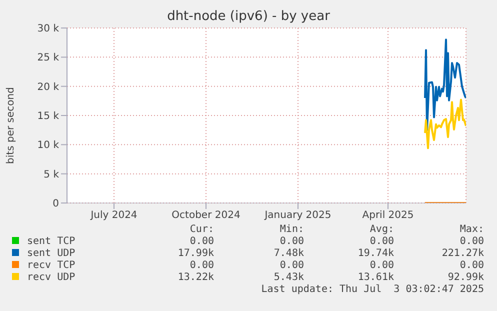 This screenshot has height=311, width=497. Describe the element at coordinates (372, 290) in the screenshot. I see `text: Last update: Thu Jul 3 03:02:47 2025` at that location.